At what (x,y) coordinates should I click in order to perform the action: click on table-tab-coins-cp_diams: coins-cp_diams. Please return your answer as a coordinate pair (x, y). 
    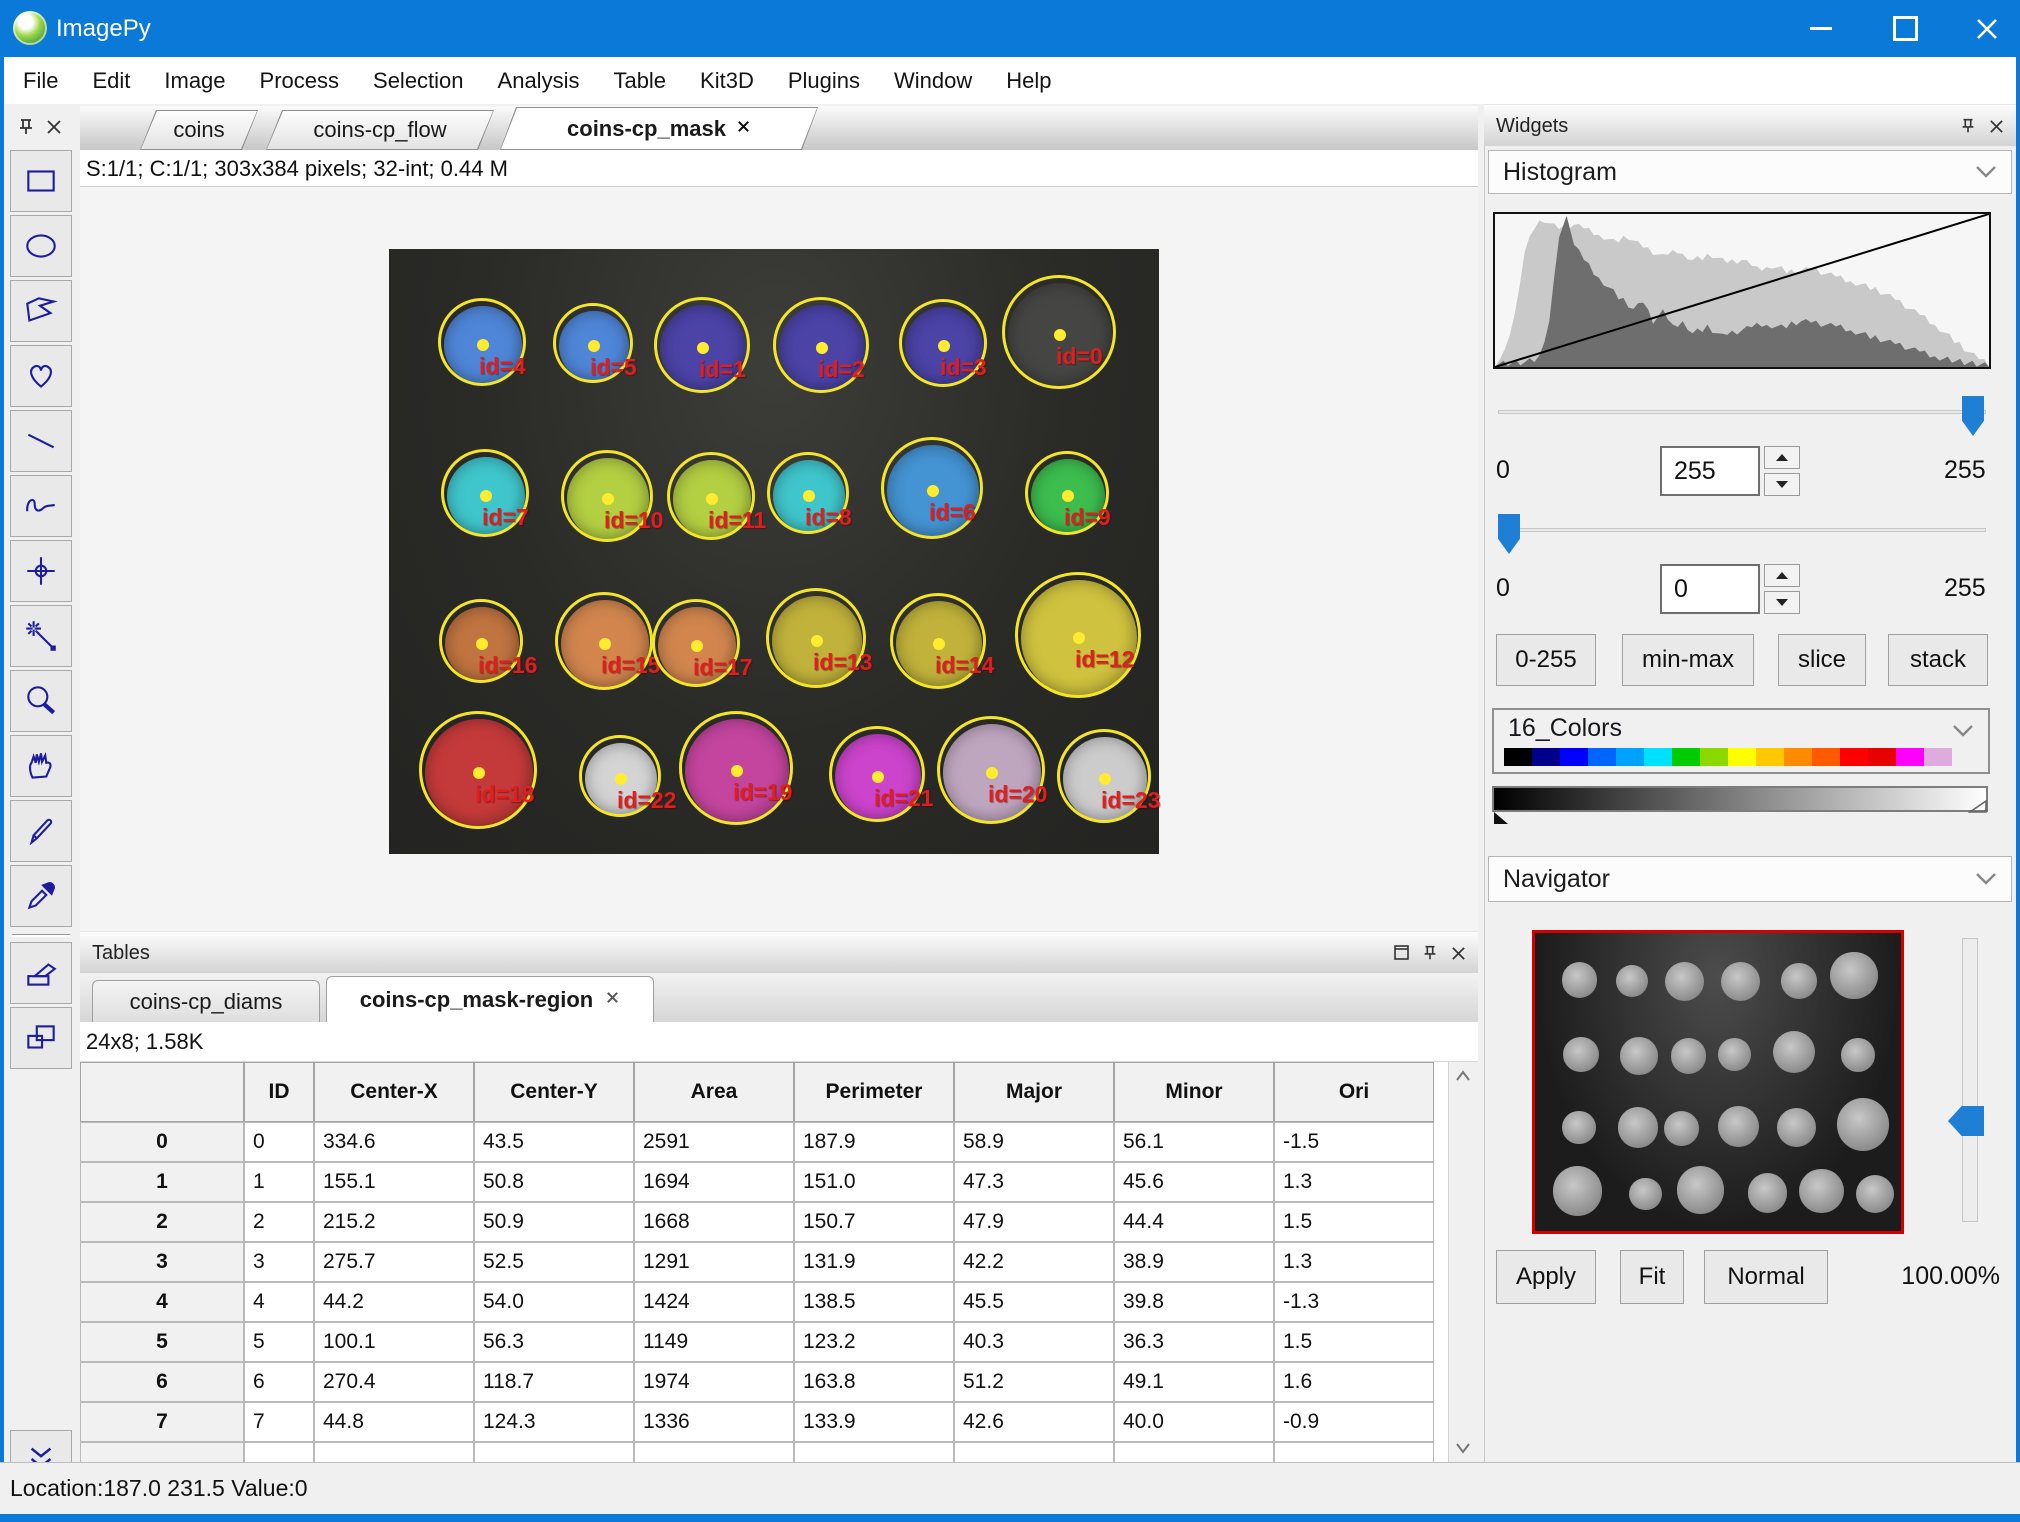
    Looking at the image, I should click on (206, 1001).